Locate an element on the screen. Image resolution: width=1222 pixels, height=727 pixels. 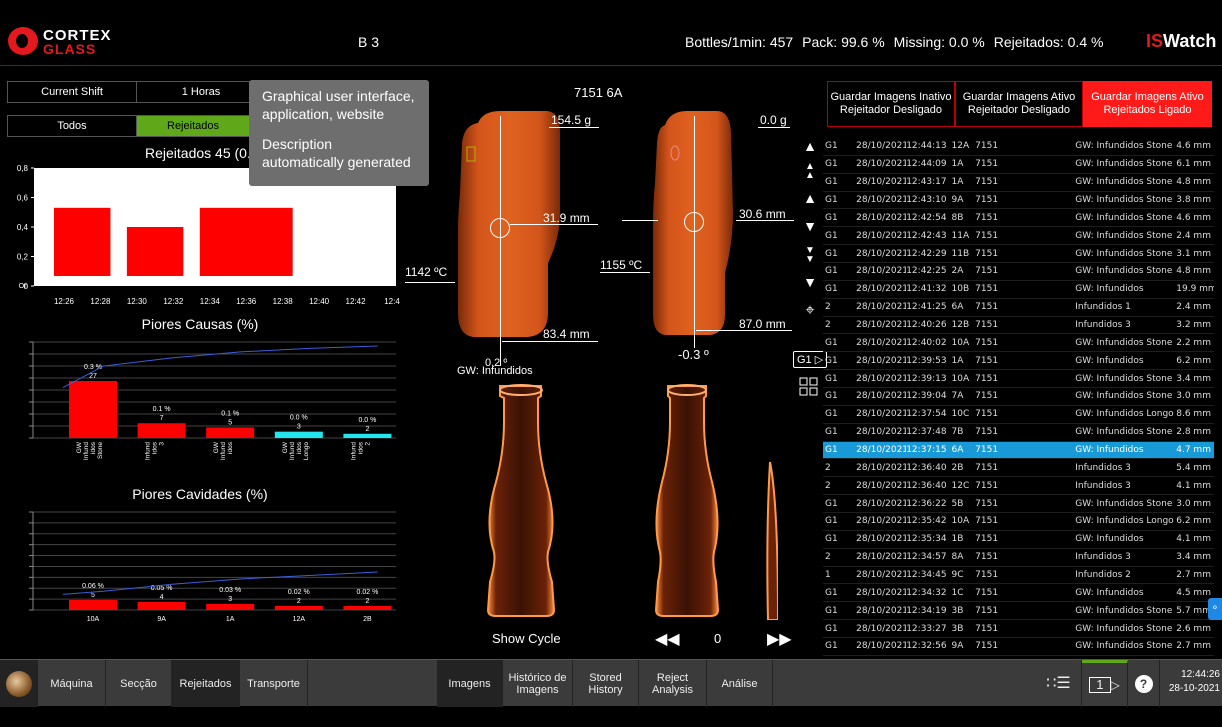
target-icon: ⌖ is located at coordinates (810, 310).